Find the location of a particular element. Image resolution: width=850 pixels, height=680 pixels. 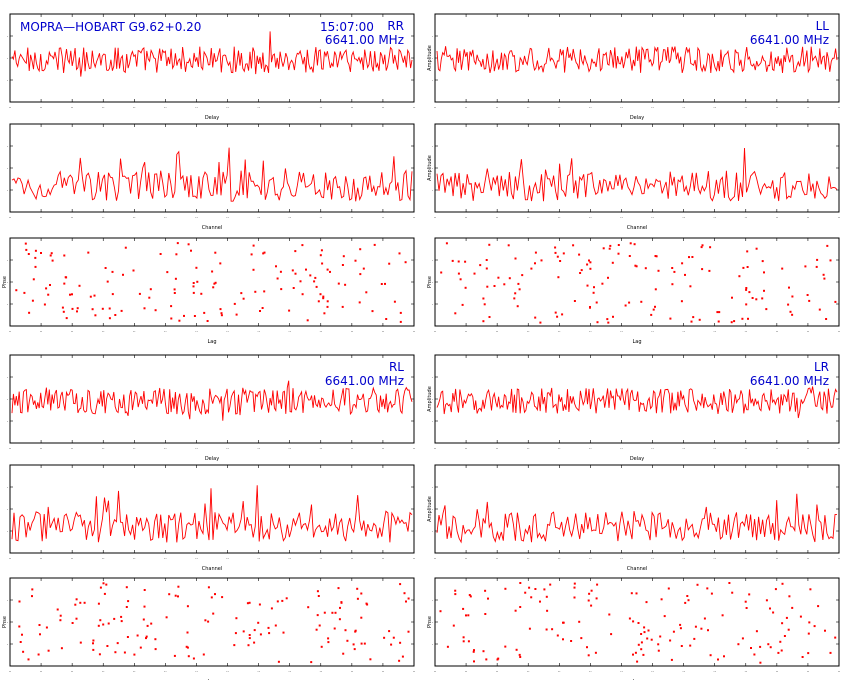

stokes-label: RL is located at coordinates (396, 367).